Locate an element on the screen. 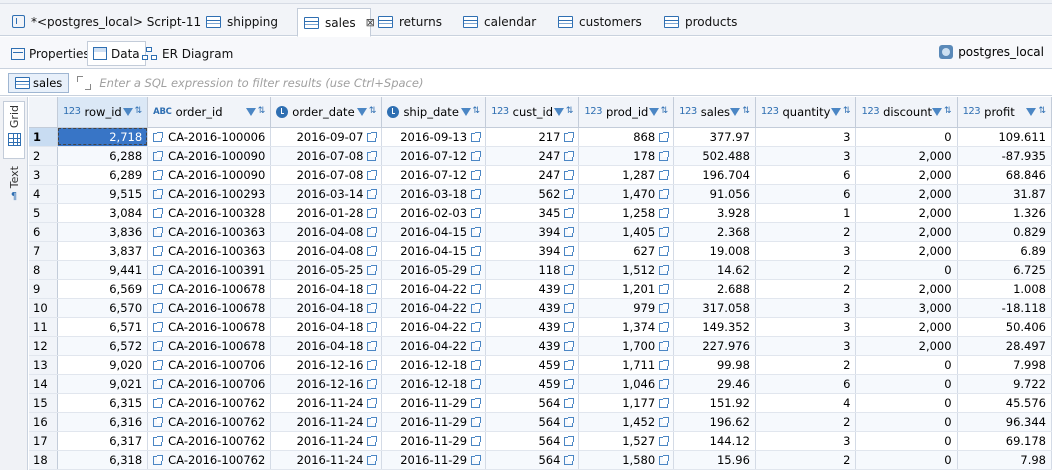  expand-icon is located at coordinates (84, 82).